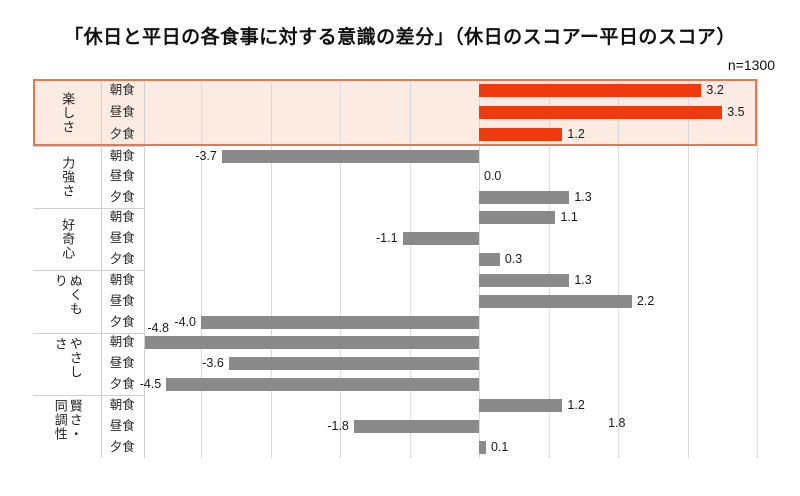  Describe the element at coordinates (101, 268) in the screenshot. I see `category-meal-separator-line` at that location.